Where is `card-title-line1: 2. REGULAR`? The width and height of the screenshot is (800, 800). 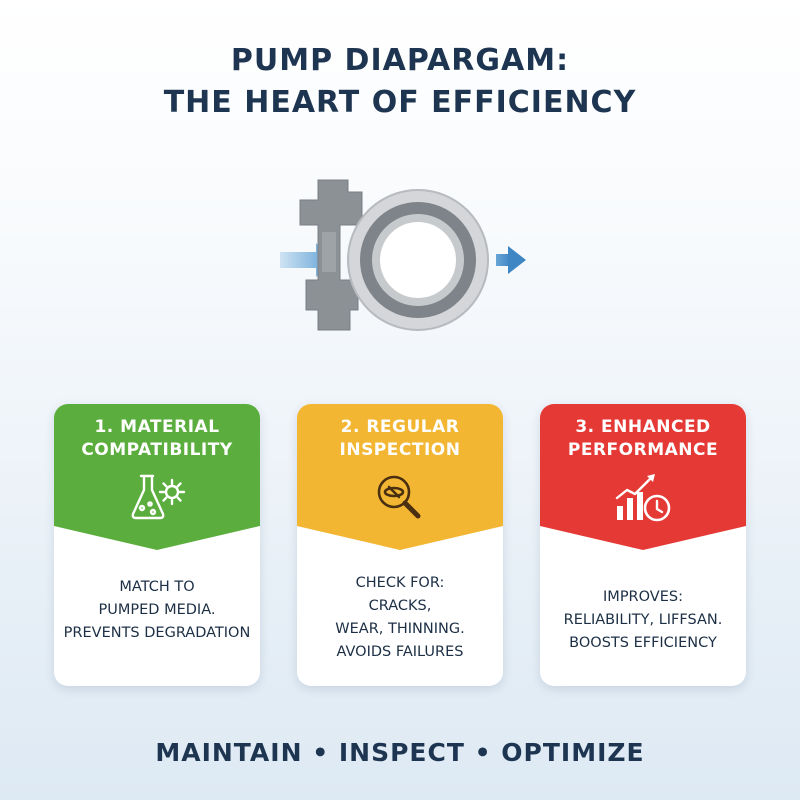 card-title-line1: 2. REGULAR is located at coordinates (400, 427).